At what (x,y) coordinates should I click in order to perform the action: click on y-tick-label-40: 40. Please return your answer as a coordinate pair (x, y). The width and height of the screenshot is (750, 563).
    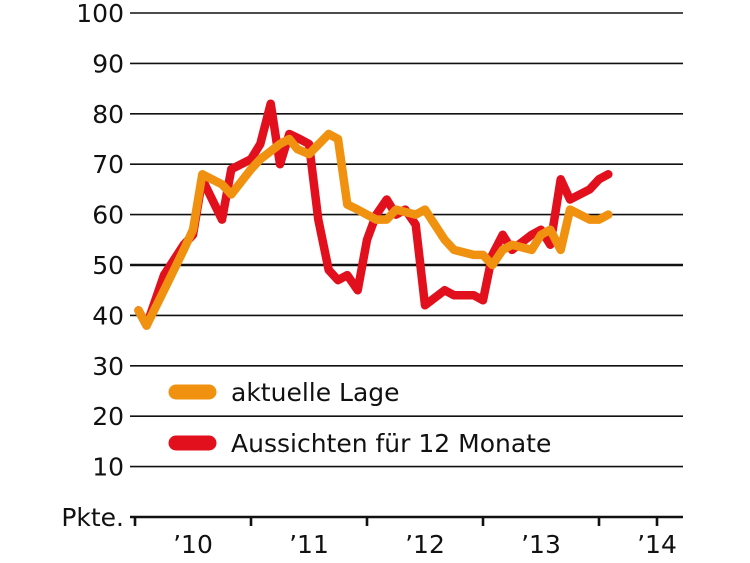
    Looking at the image, I should click on (108, 315).